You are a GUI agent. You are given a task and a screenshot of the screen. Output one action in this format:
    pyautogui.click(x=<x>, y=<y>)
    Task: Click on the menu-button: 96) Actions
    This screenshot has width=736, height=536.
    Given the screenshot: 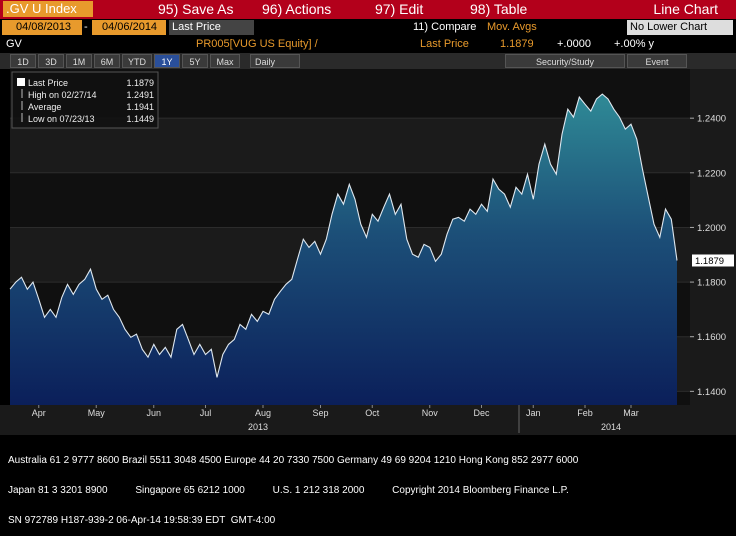 What is the action you would take?
    pyautogui.click(x=297, y=9)
    